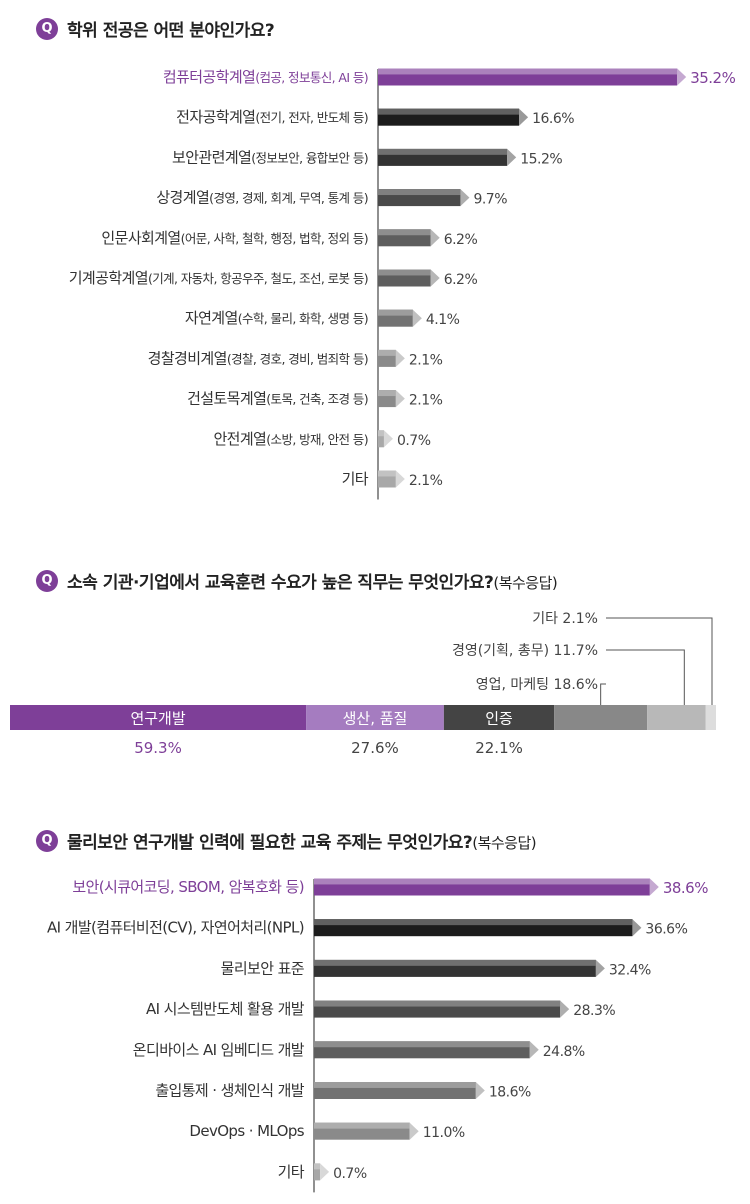  Describe the element at coordinates (218, 278) in the screenshot. I see `category-label: 기계공학계열(기계, 자동차, 항공우주, 철도, 조선, 로봇 등)` at that location.